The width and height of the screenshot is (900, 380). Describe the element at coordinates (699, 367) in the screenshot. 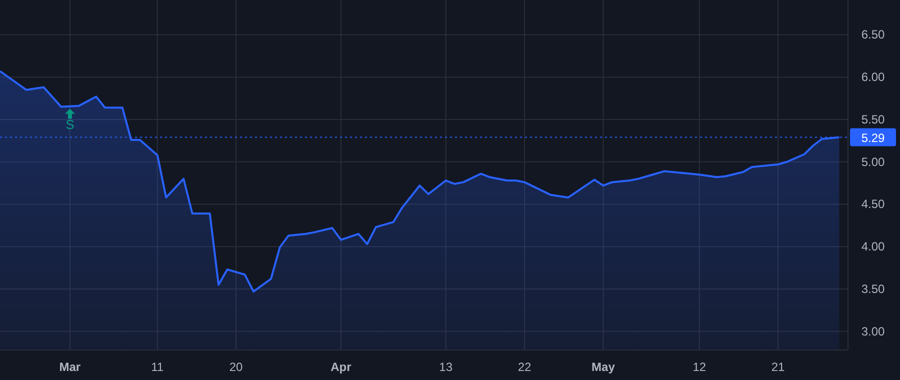

I see `x-tick-label: 12` at that location.